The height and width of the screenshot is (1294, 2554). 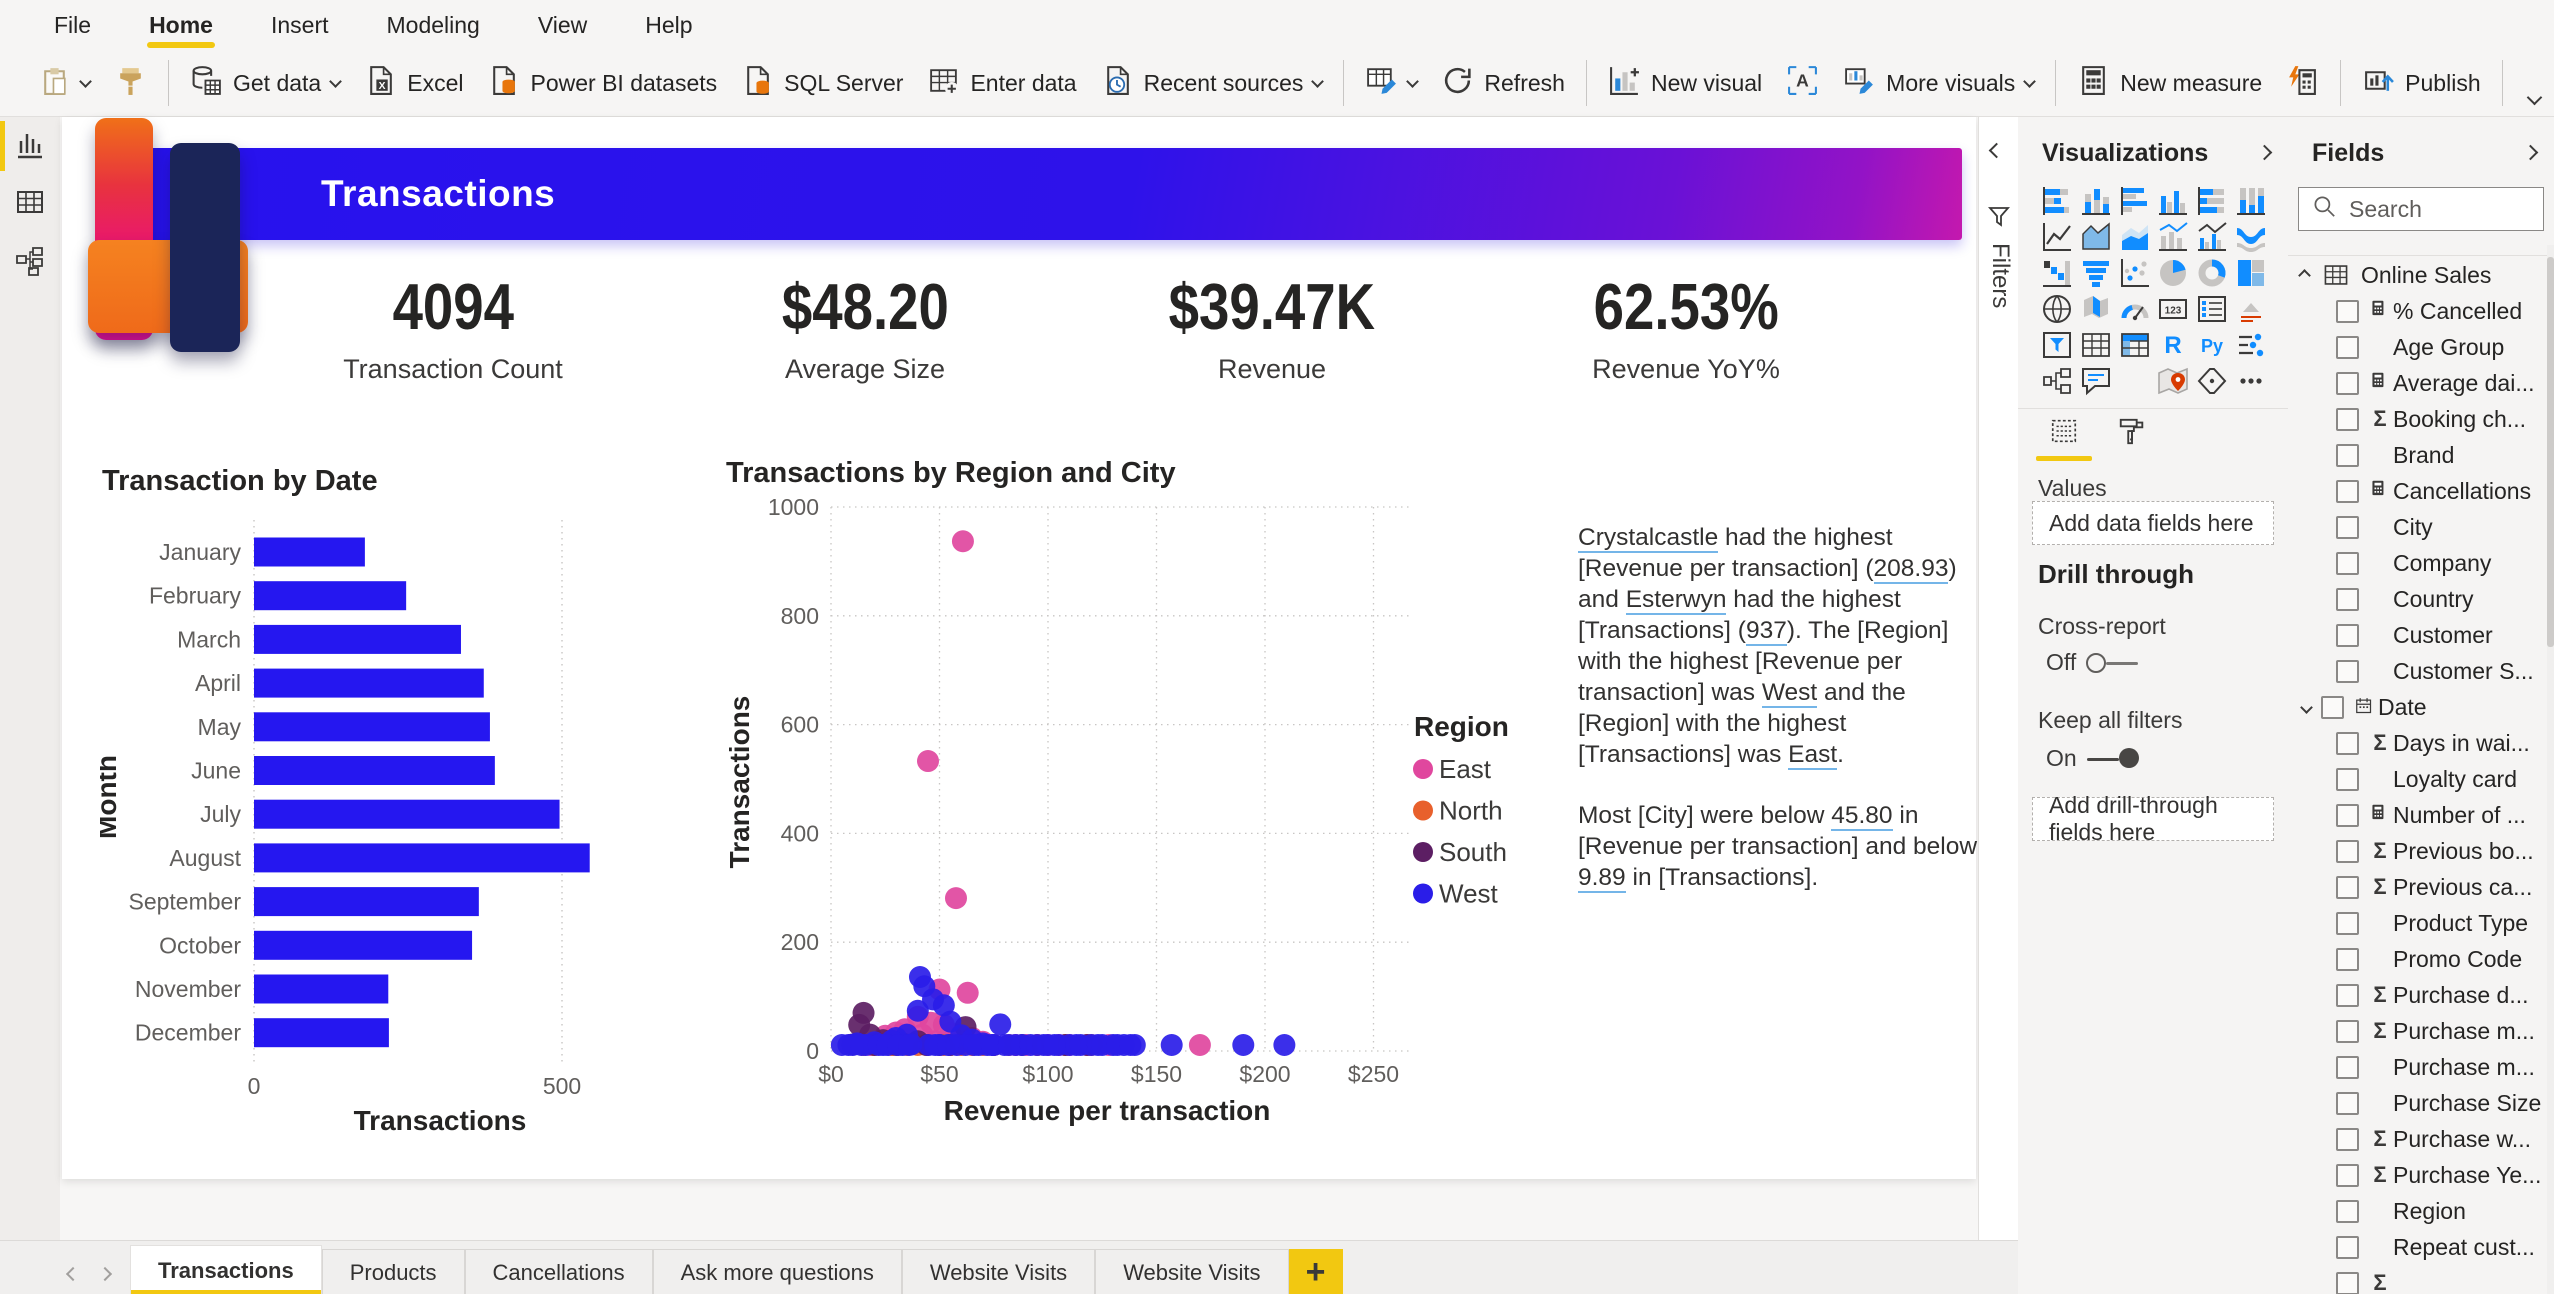 I want to click on text-box-button: A, so click(x=1802, y=83).